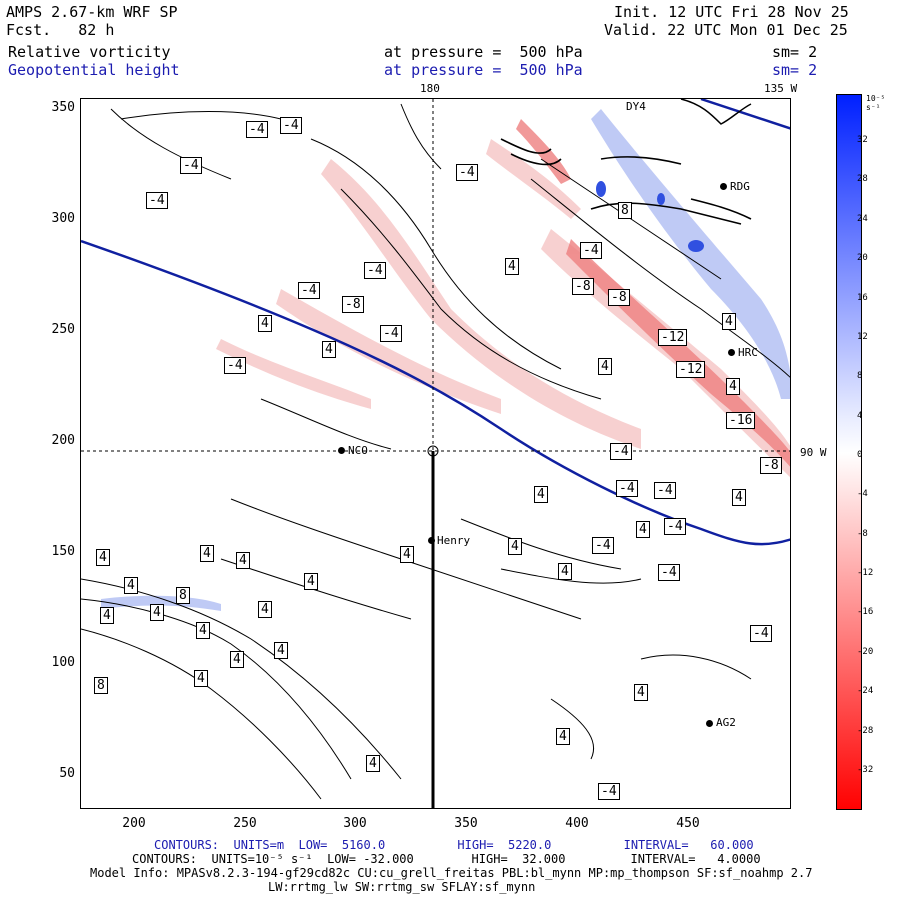  What do you see at coordinates (865, 691) in the screenshot?
I see `colorbar-tick: -24` at bounding box center [865, 691].